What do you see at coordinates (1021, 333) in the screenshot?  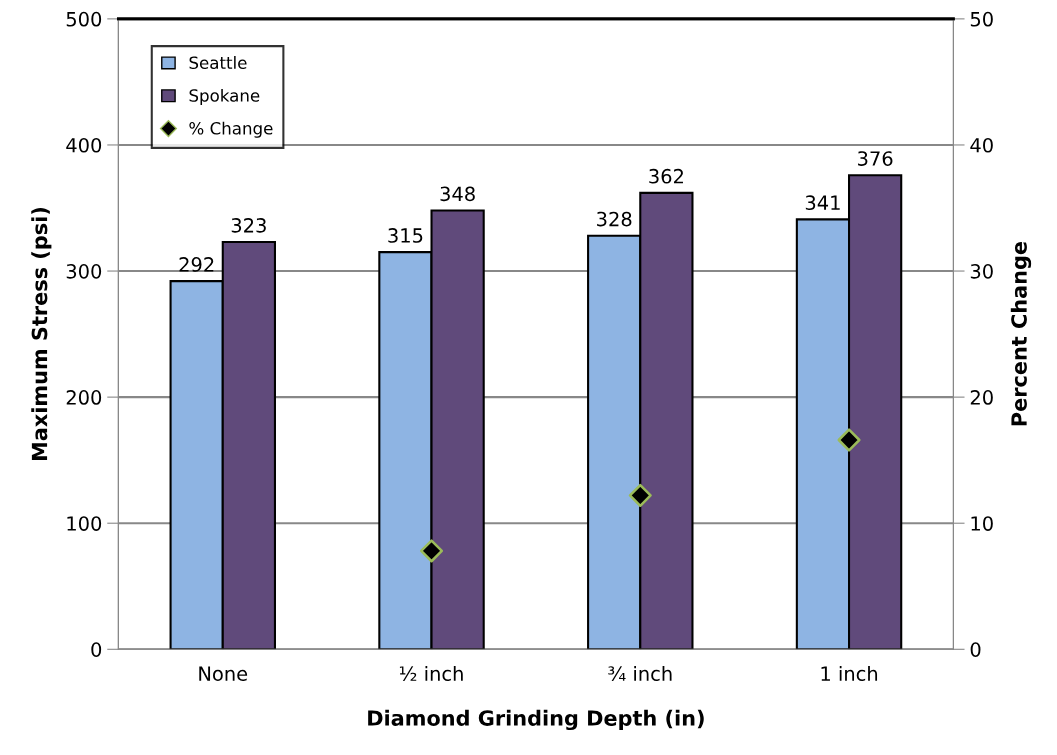 I see `y2-axis-title: Percent Change` at bounding box center [1021, 333].